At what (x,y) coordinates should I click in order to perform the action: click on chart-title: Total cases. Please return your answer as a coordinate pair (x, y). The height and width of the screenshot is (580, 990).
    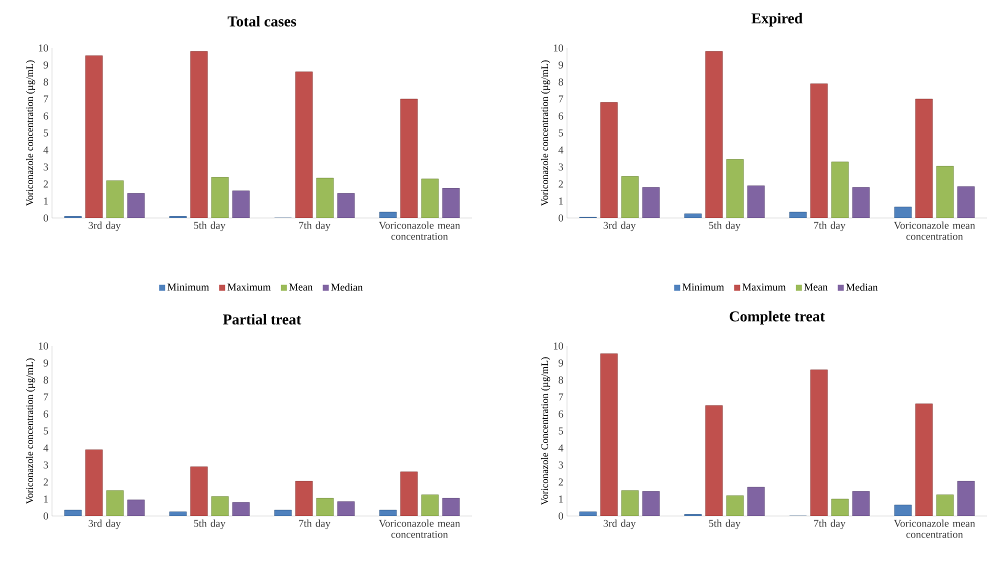
    Looking at the image, I should click on (262, 21).